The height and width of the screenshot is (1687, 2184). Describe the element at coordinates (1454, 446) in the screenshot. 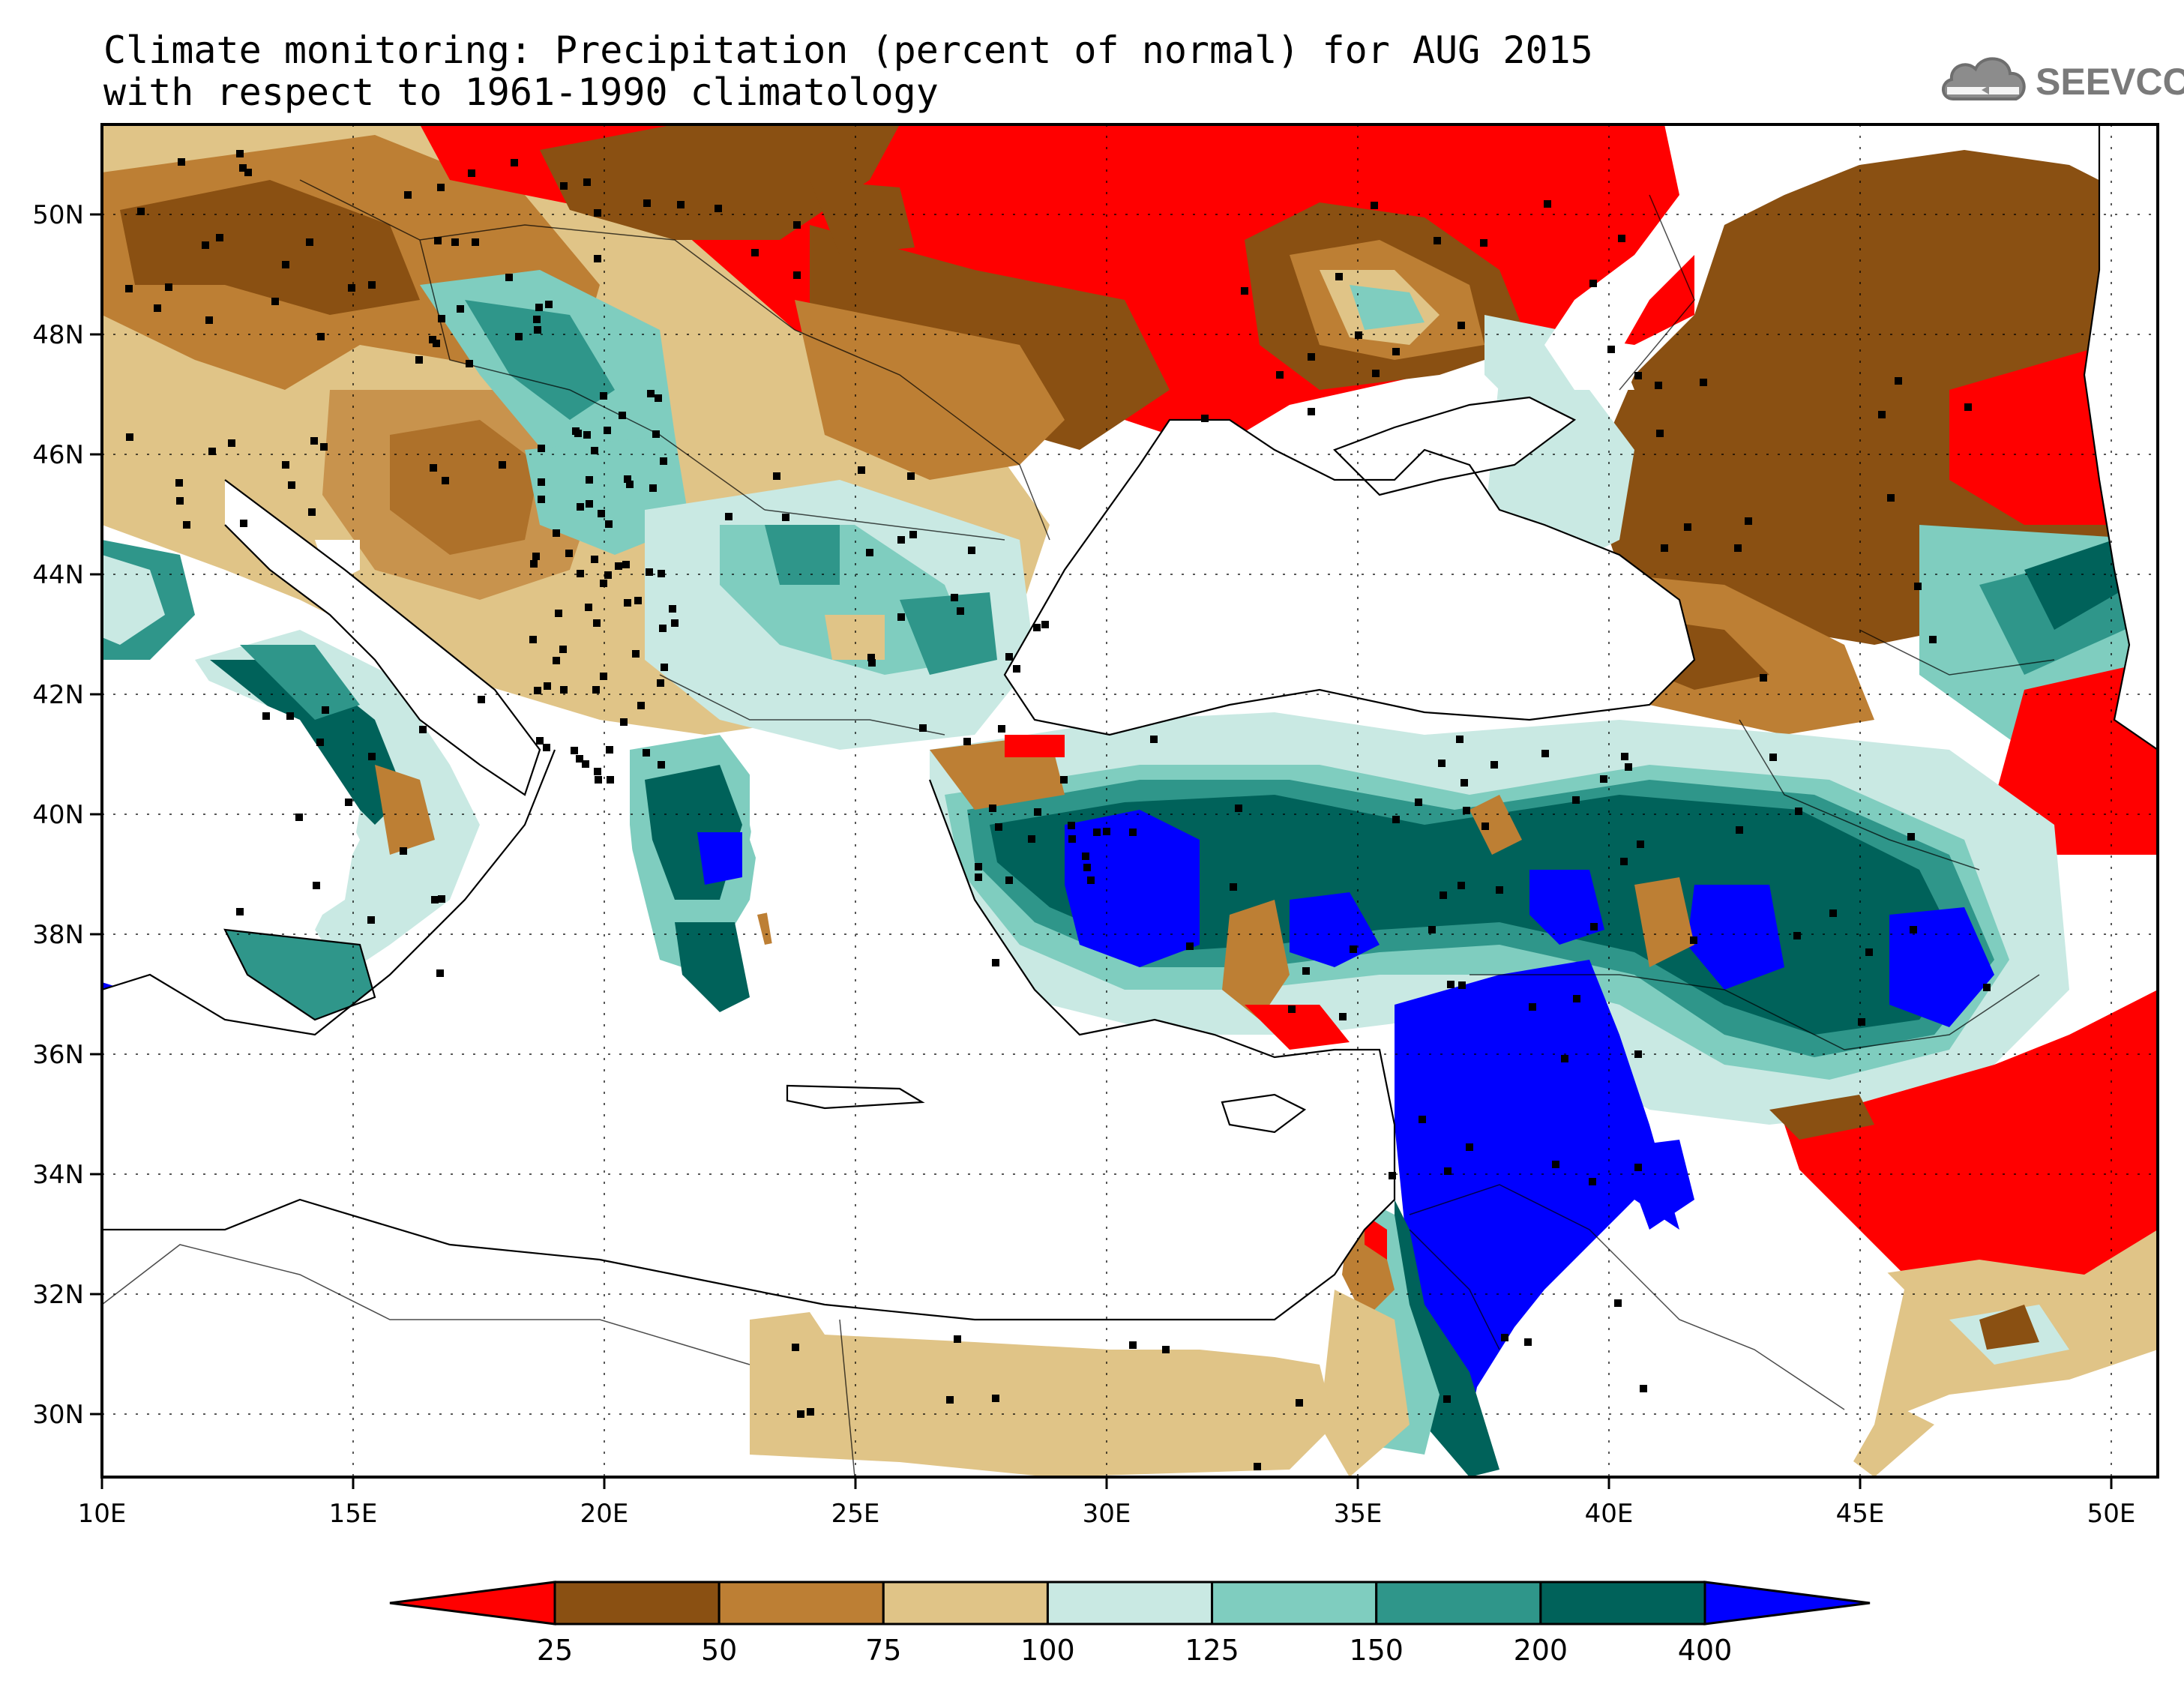

I see `azov-sea` at that location.